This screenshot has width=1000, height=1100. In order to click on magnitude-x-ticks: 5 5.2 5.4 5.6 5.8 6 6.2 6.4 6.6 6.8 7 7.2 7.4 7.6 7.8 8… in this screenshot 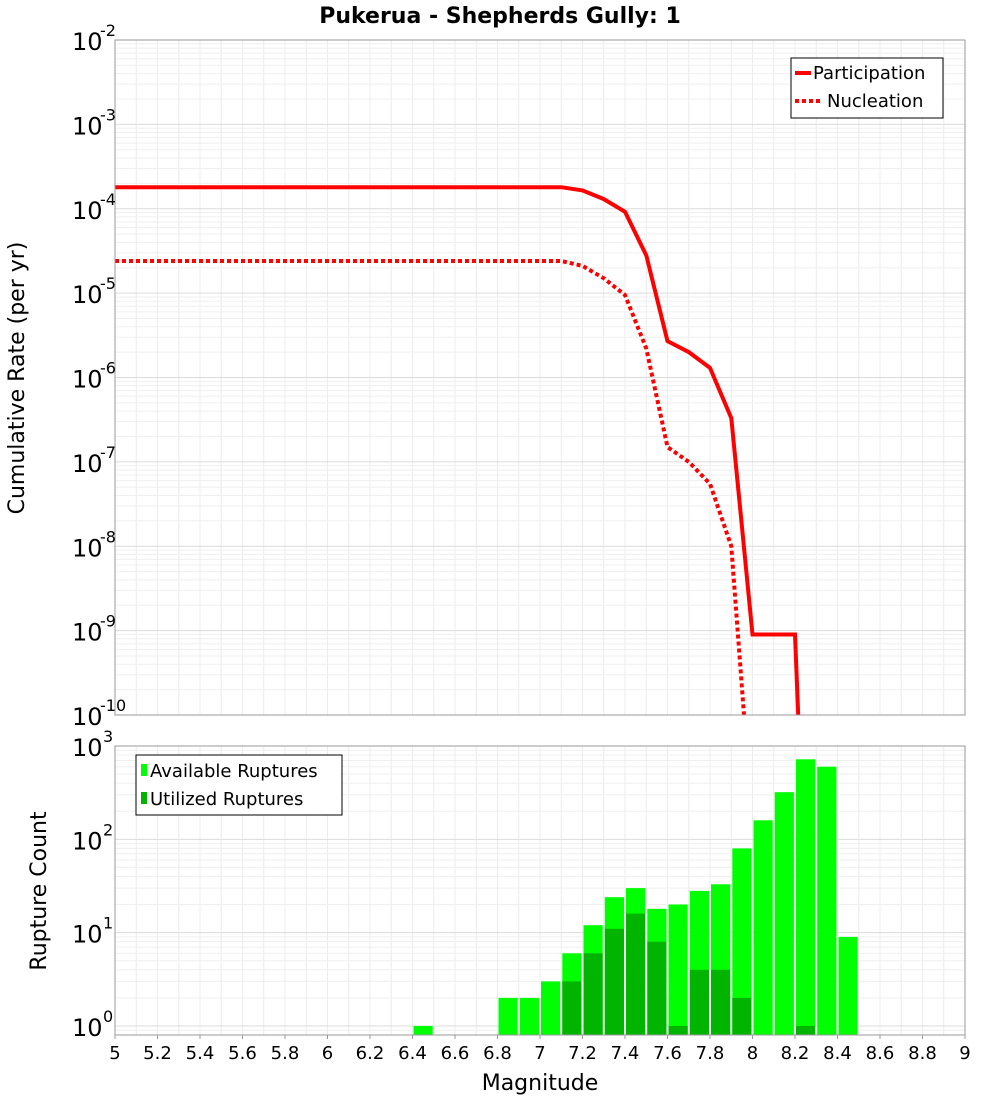, I will do `click(540, 1049)`.